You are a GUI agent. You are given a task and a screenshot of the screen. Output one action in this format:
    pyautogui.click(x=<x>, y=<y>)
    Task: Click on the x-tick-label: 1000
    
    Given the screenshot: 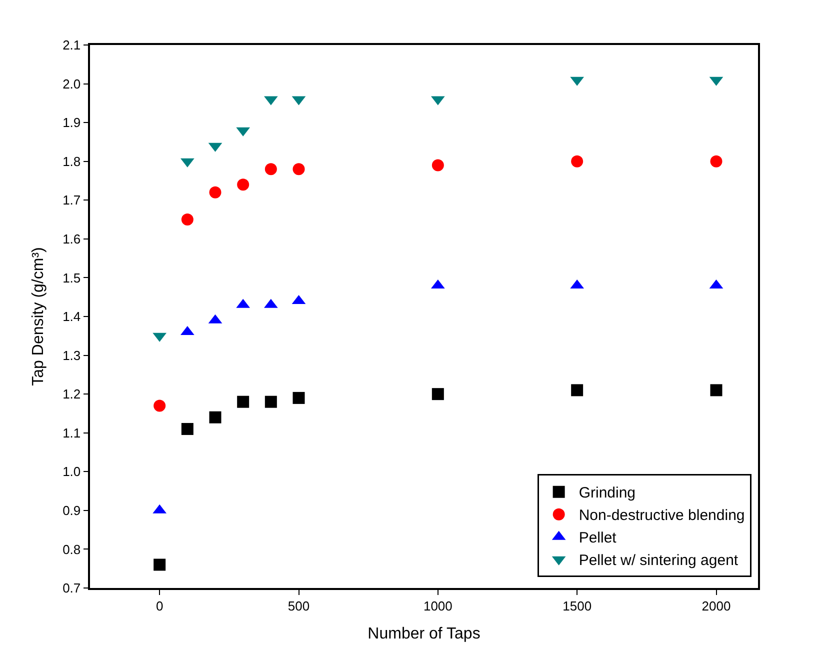 What is the action you would take?
    pyautogui.click(x=437, y=606)
    